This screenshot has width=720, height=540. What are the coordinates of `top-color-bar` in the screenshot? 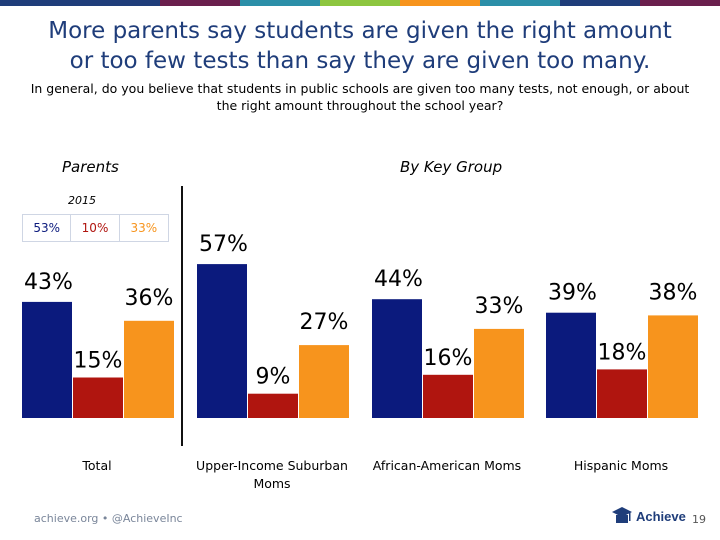 It's located at (360, 3).